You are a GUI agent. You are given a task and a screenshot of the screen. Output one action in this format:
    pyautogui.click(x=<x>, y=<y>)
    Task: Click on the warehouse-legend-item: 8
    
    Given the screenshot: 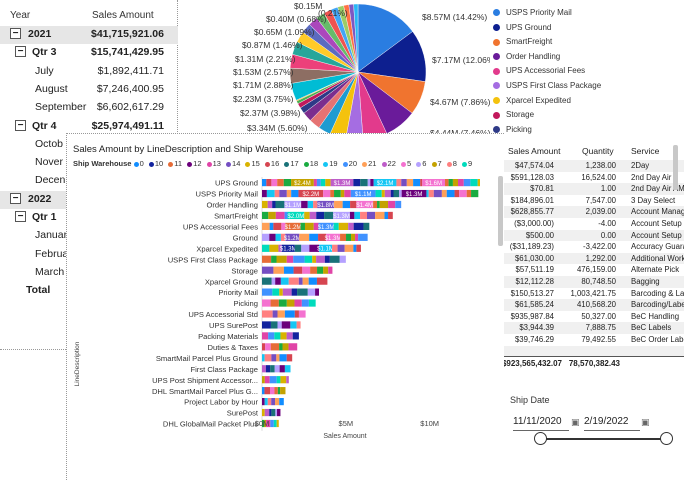 What is the action you would take?
    pyautogui.click(x=451, y=163)
    